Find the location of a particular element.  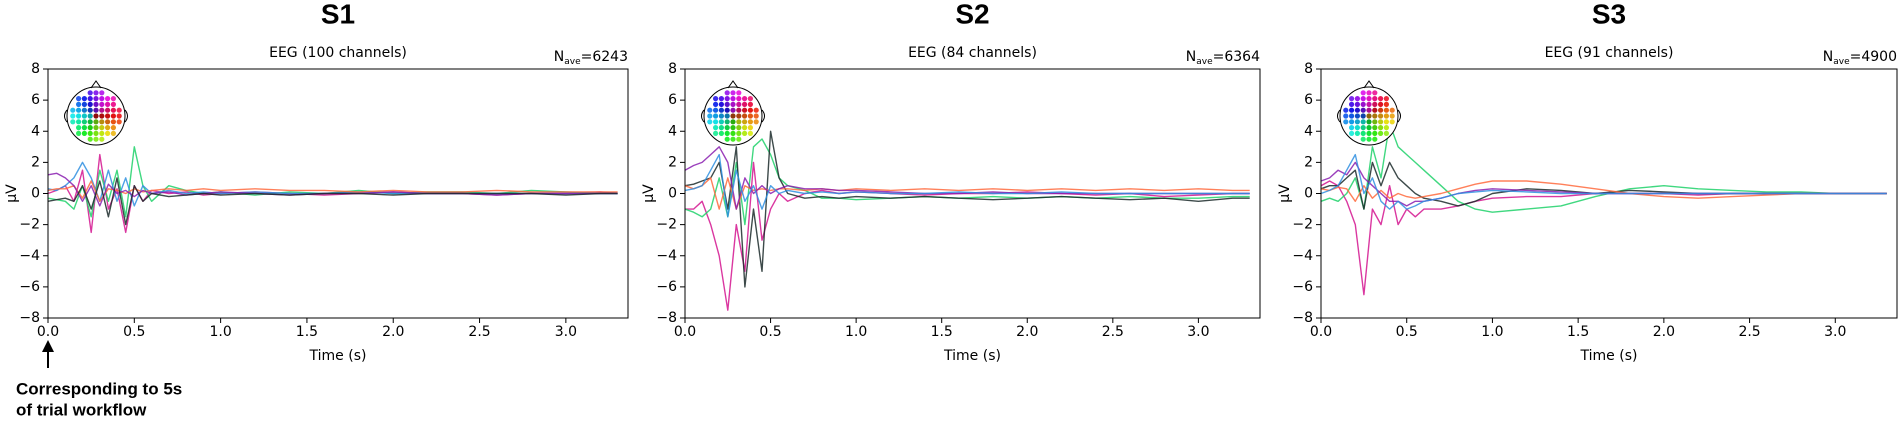

nave-text: =6364 is located at coordinates (1236, 57).